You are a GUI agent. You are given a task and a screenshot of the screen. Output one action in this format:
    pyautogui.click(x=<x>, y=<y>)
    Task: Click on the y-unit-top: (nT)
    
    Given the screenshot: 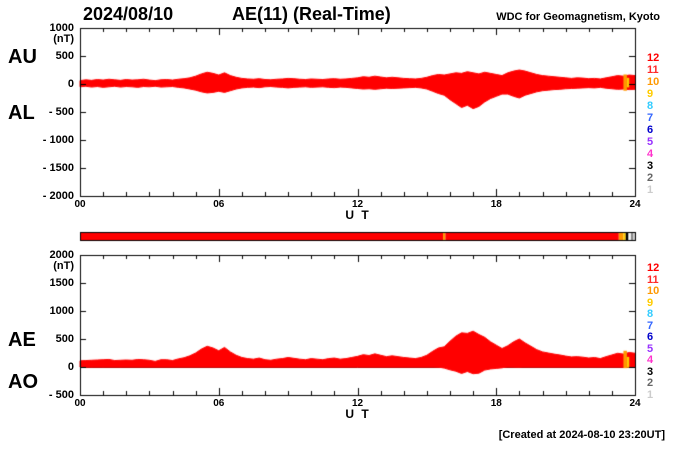 What is the action you would take?
    pyautogui.click(x=63, y=39)
    